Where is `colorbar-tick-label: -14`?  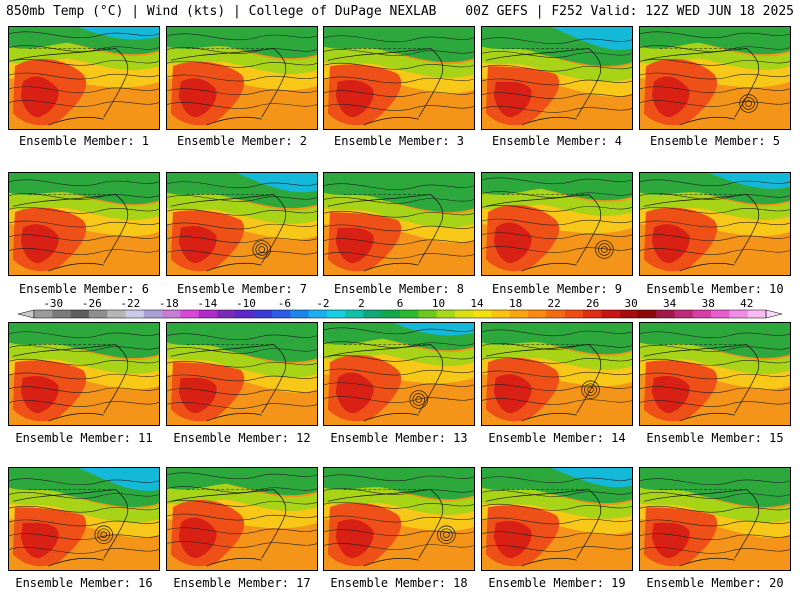
colorbar-tick-label: -14 is located at coordinates (207, 303).